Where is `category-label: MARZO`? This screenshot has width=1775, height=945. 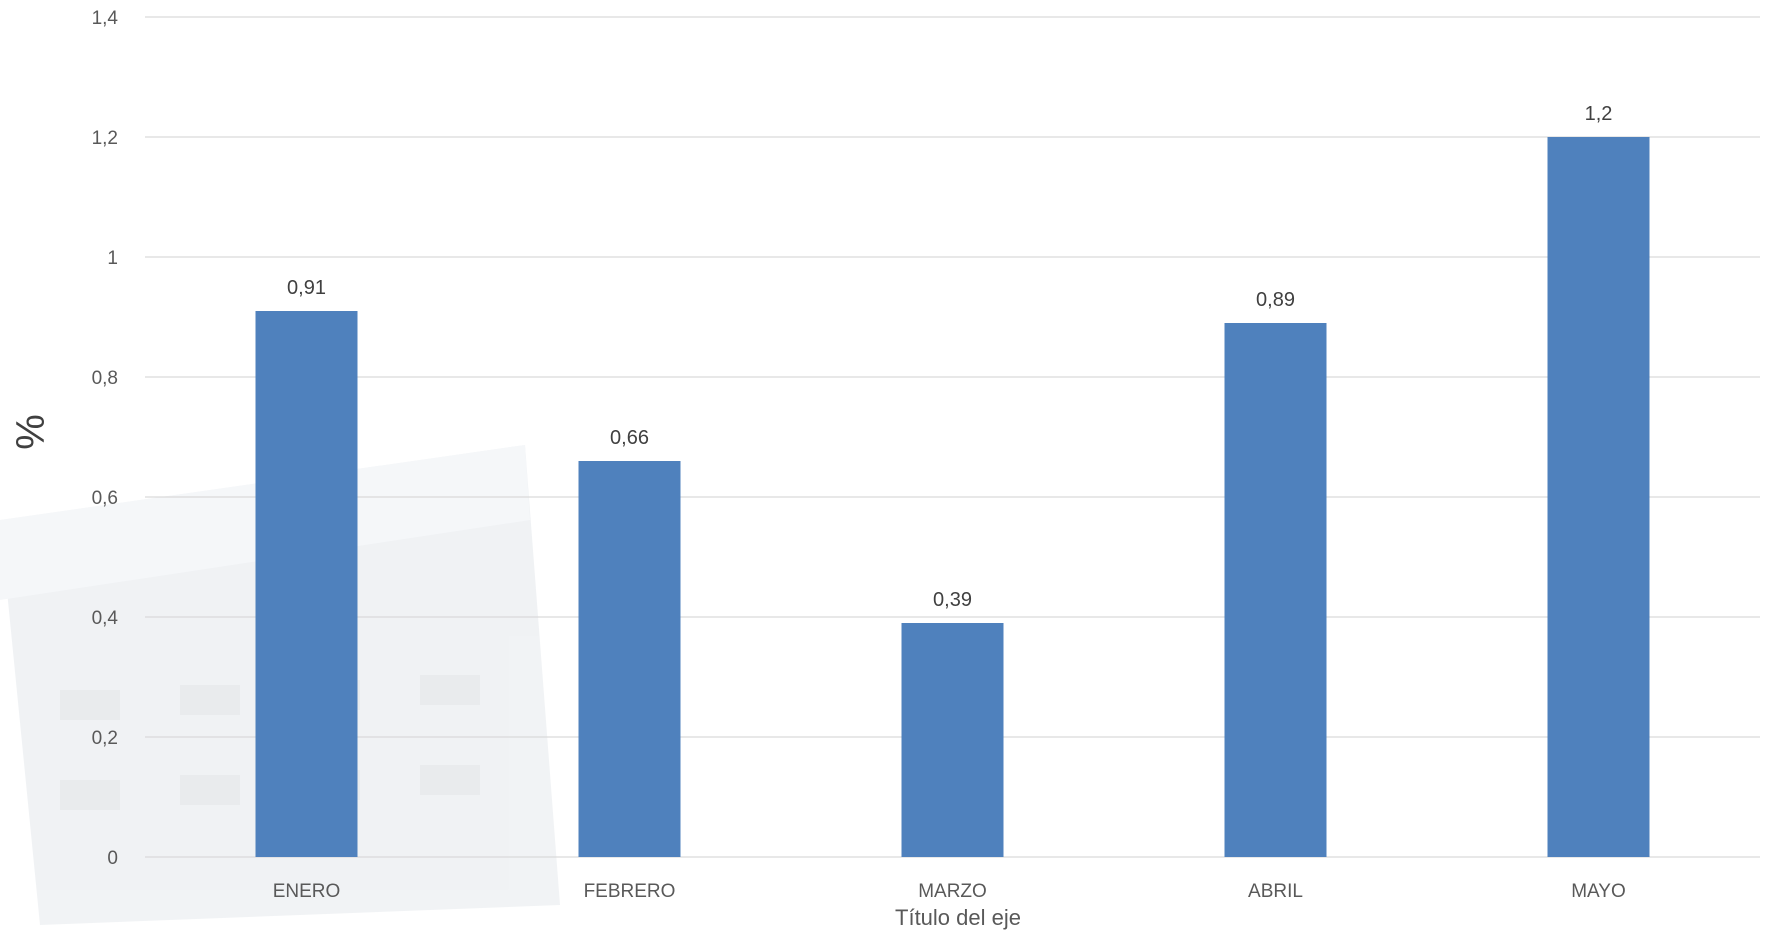 category-label: MARZO is located at coordinates (952, 891).